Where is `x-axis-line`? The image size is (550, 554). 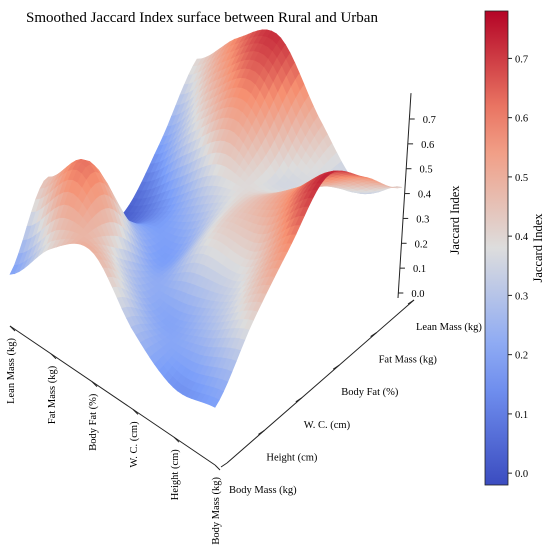
x-axis-line is located at coordinates (112, 395).